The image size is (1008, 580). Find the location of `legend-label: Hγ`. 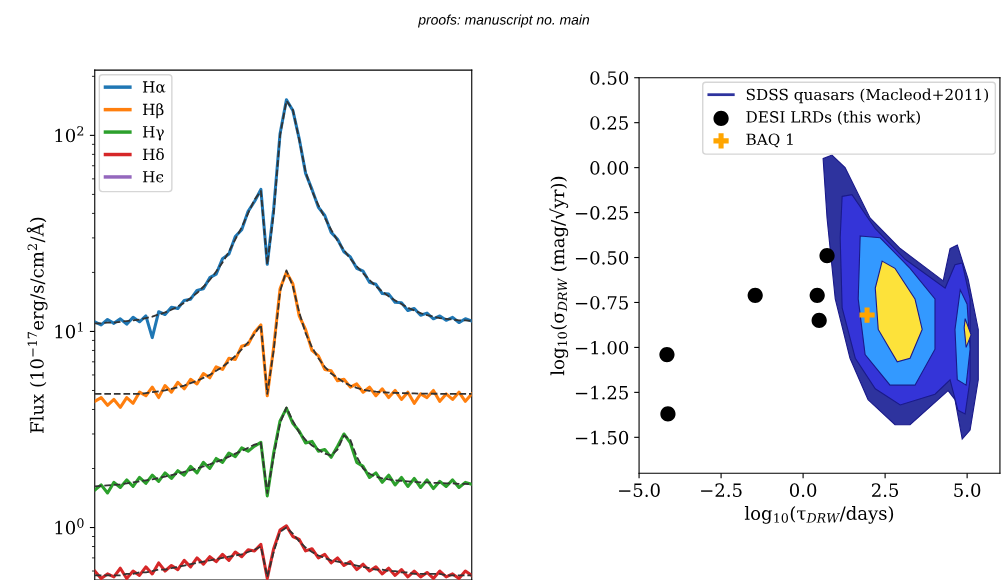

legend-label: Hγ is located at coordinates (153, 133).